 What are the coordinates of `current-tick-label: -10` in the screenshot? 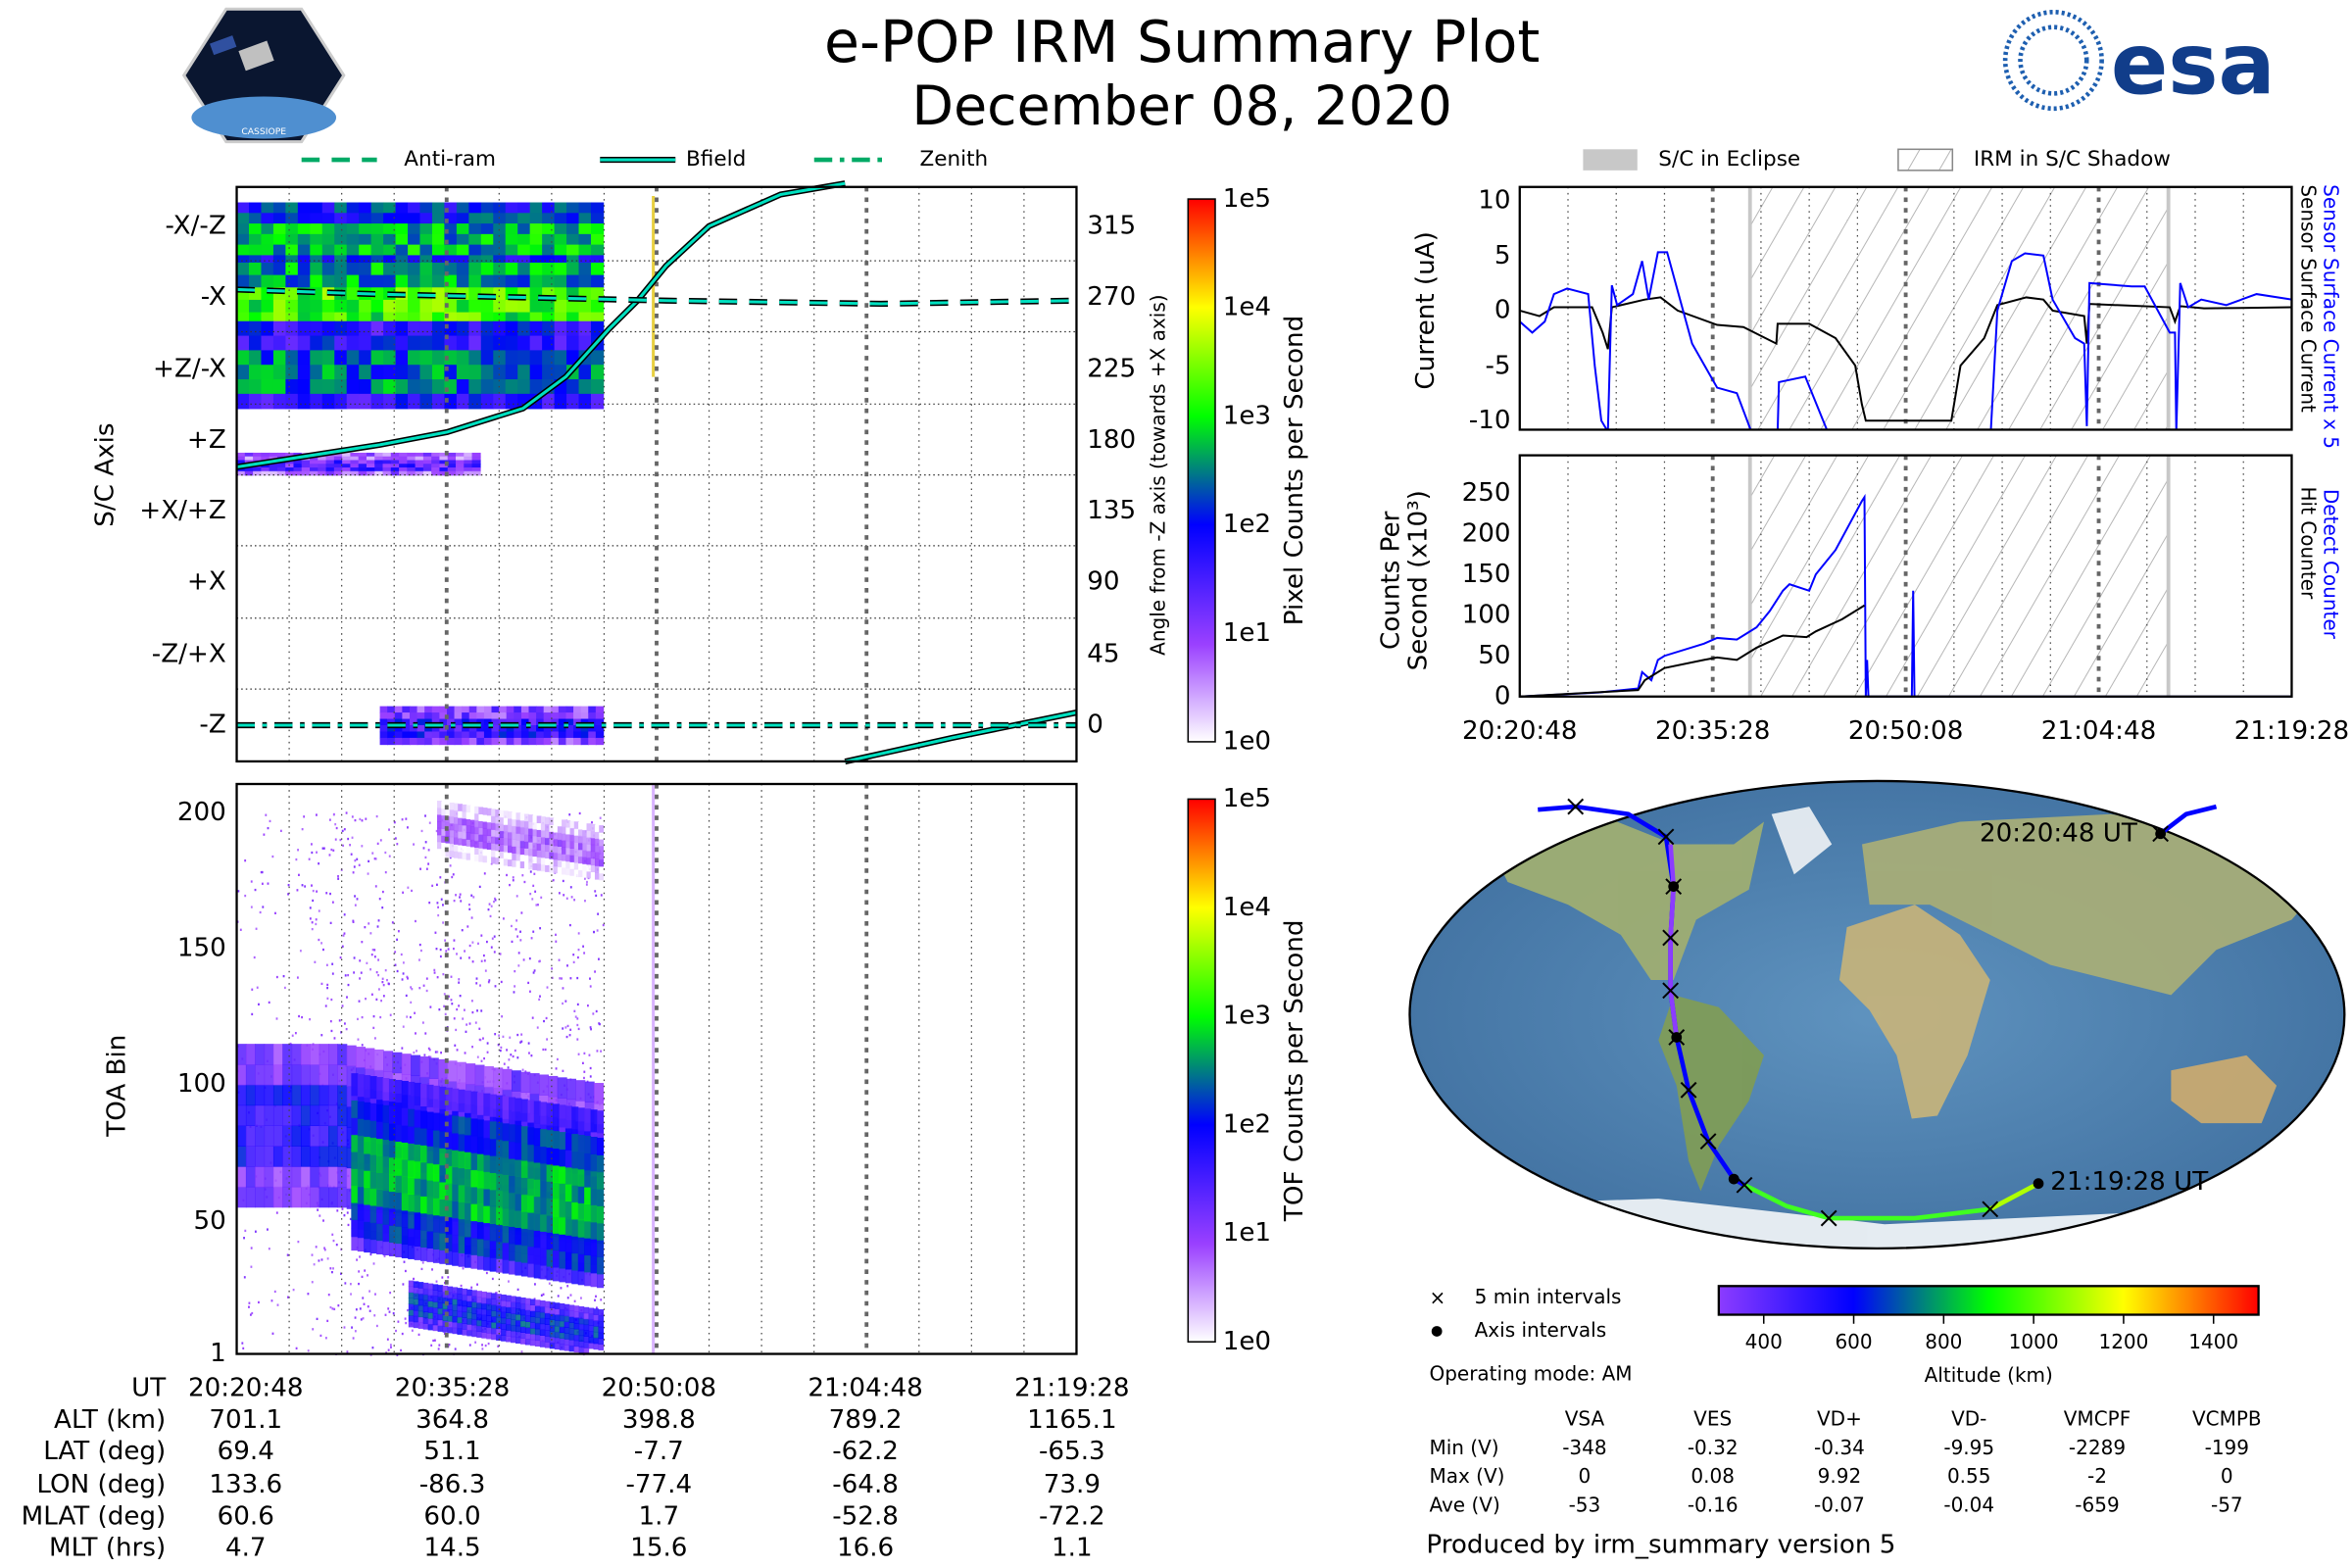 It's located at (1489, 420).